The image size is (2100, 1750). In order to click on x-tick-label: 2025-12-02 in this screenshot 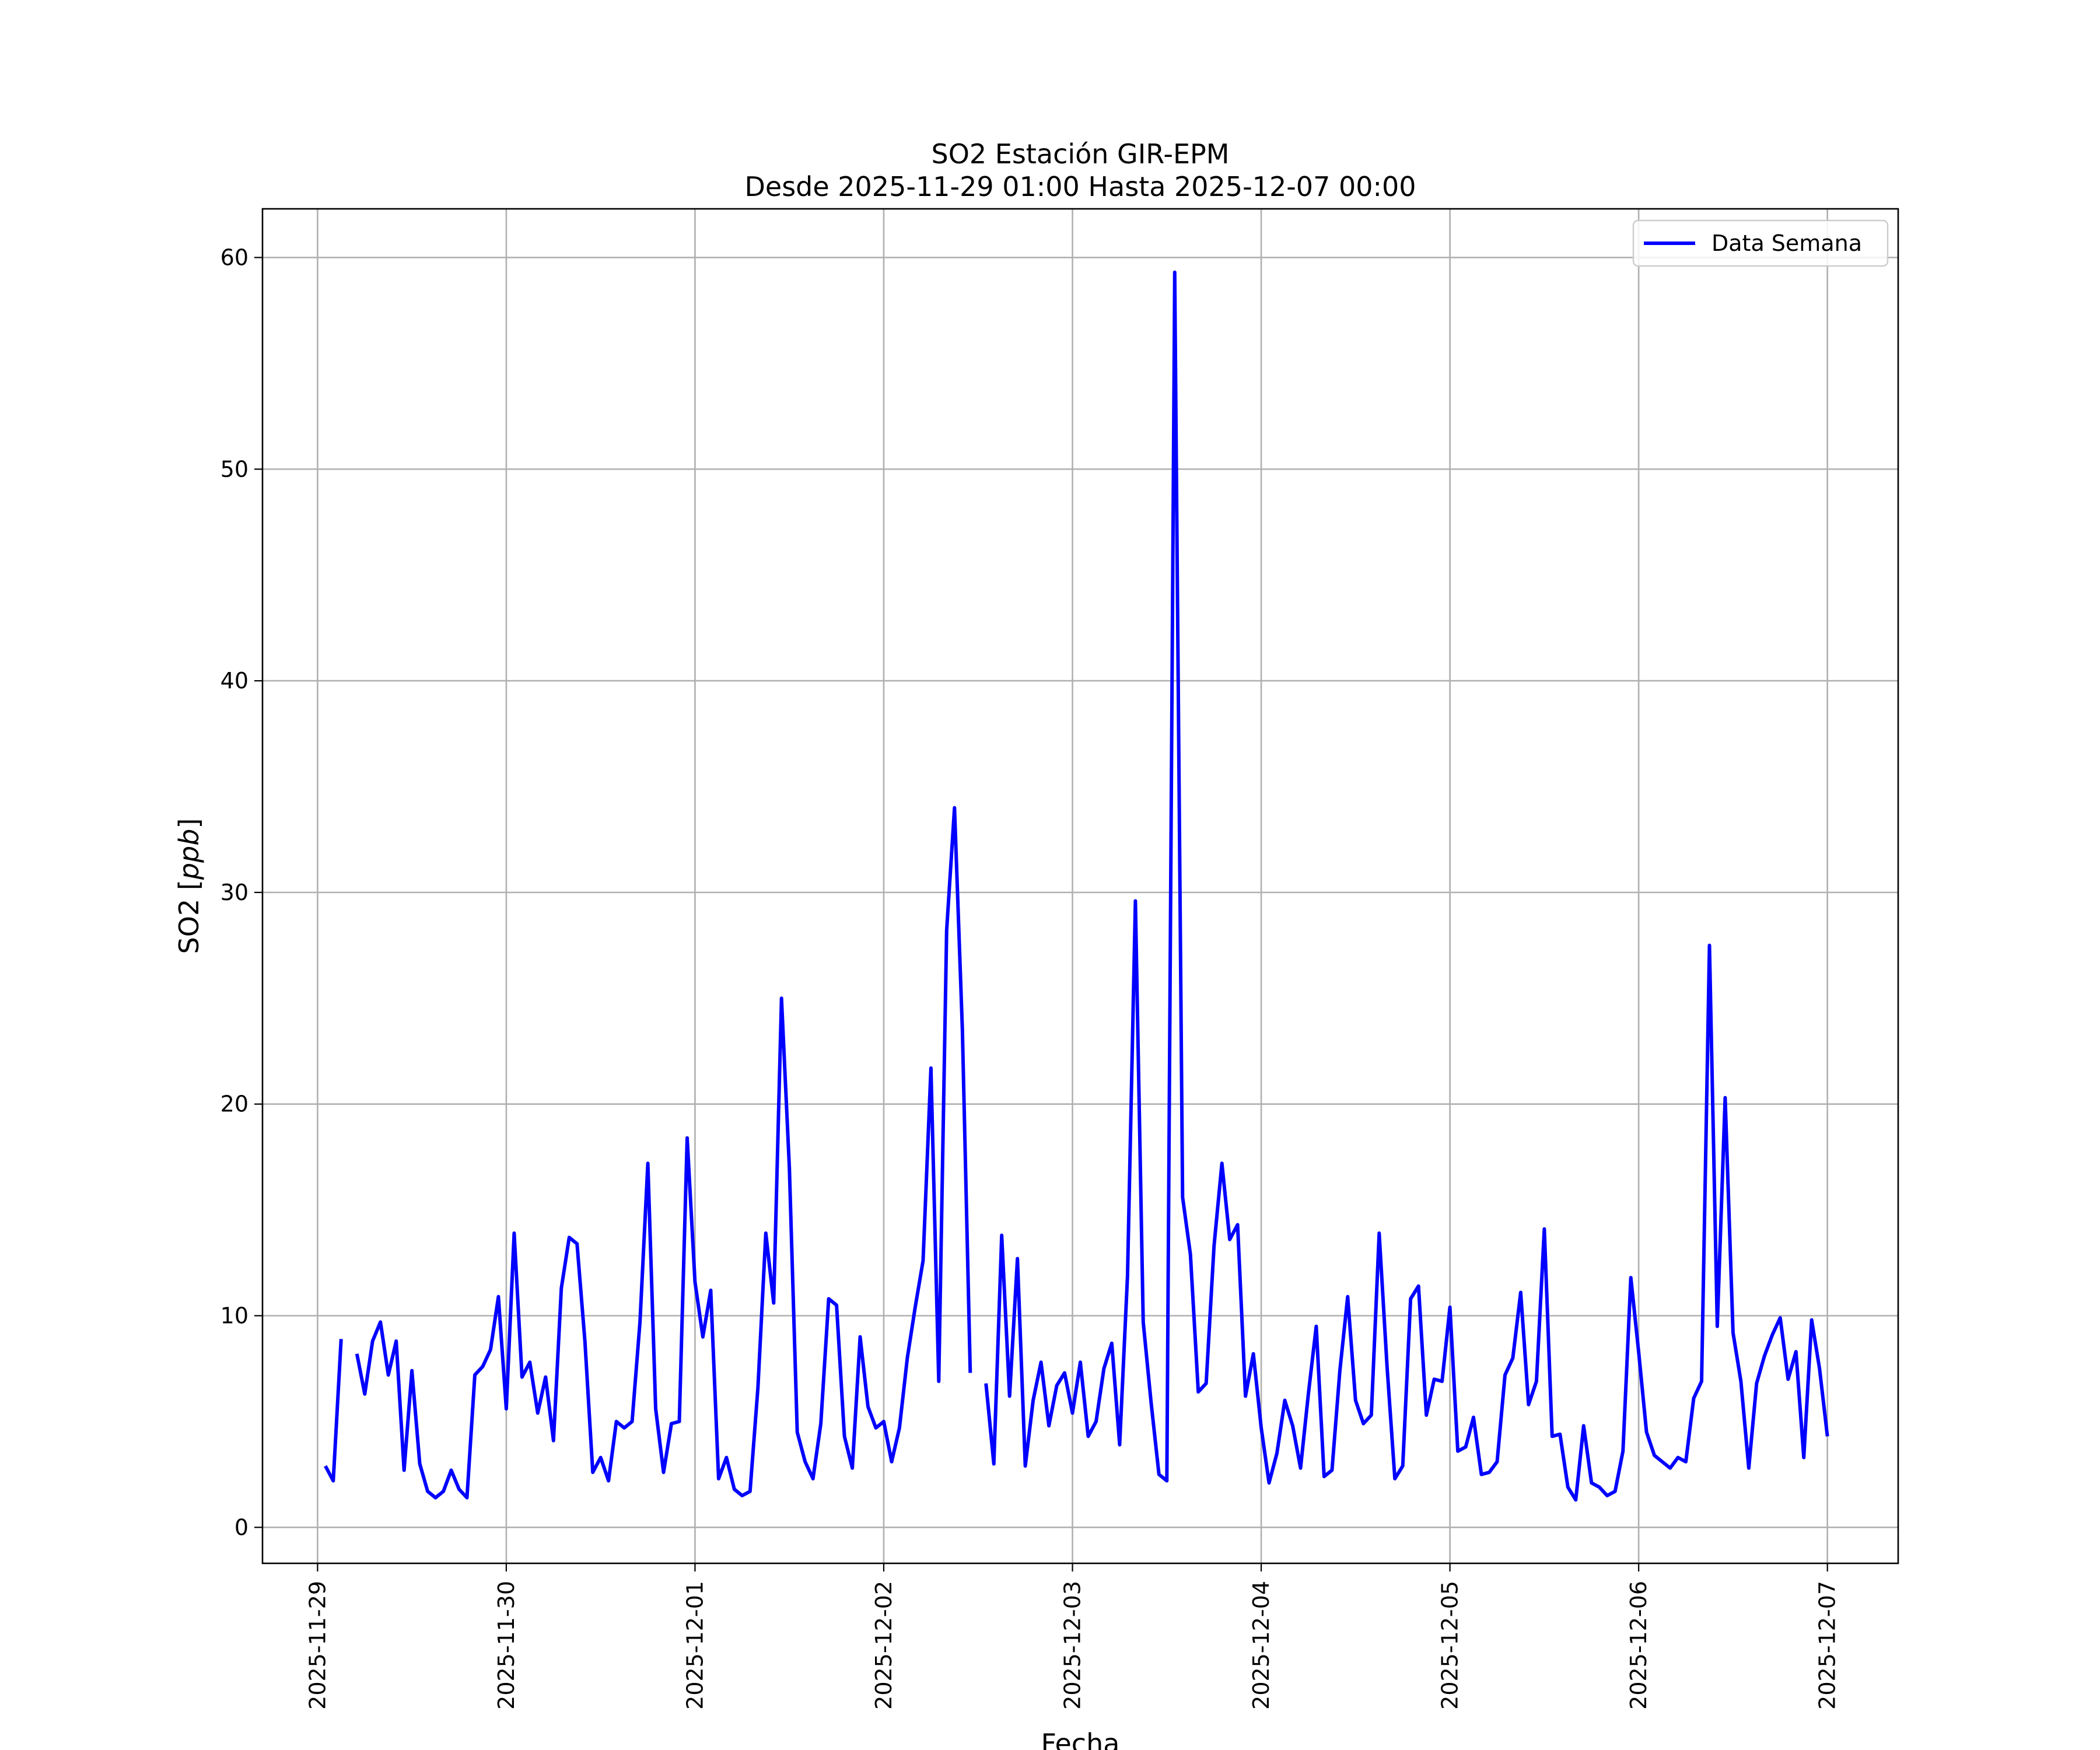, I will do `click(884, 1645)`.